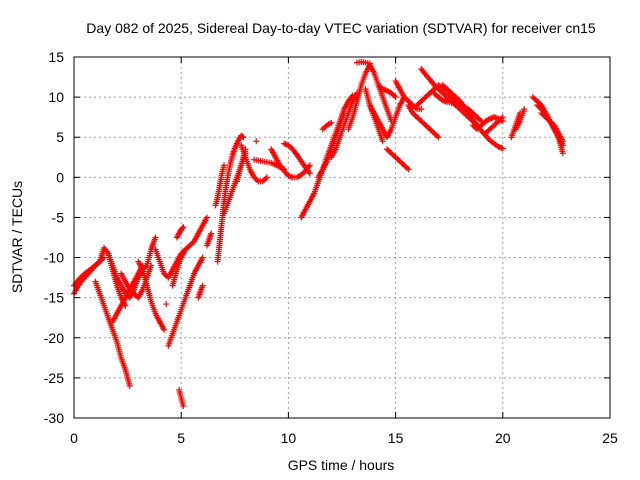 Image resolution: width=640 pixels, height=480 pixels. I want to click on series-t35, so click(398, 159).